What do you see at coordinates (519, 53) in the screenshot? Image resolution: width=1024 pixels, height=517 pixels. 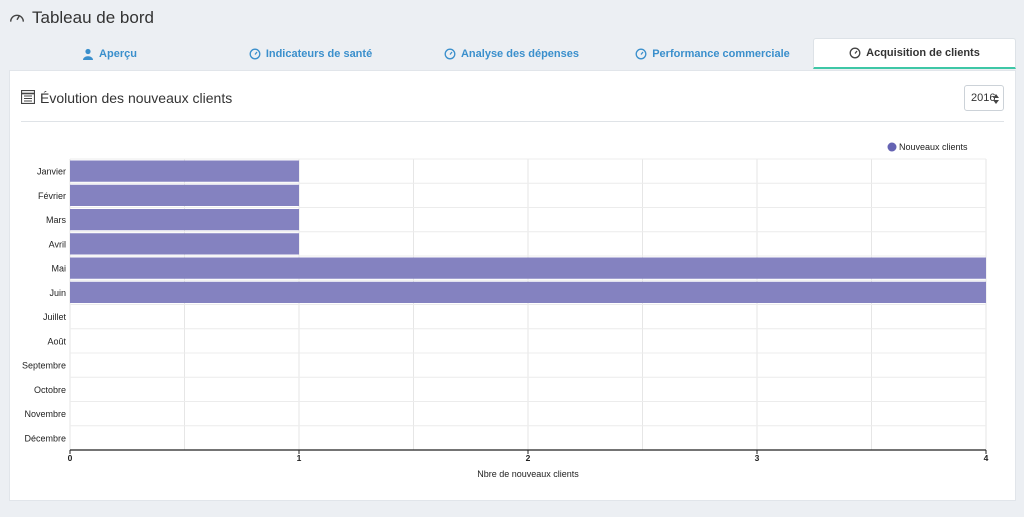 I see `tab-label: Analyse des dépenses` at bounding box center [519, 53].